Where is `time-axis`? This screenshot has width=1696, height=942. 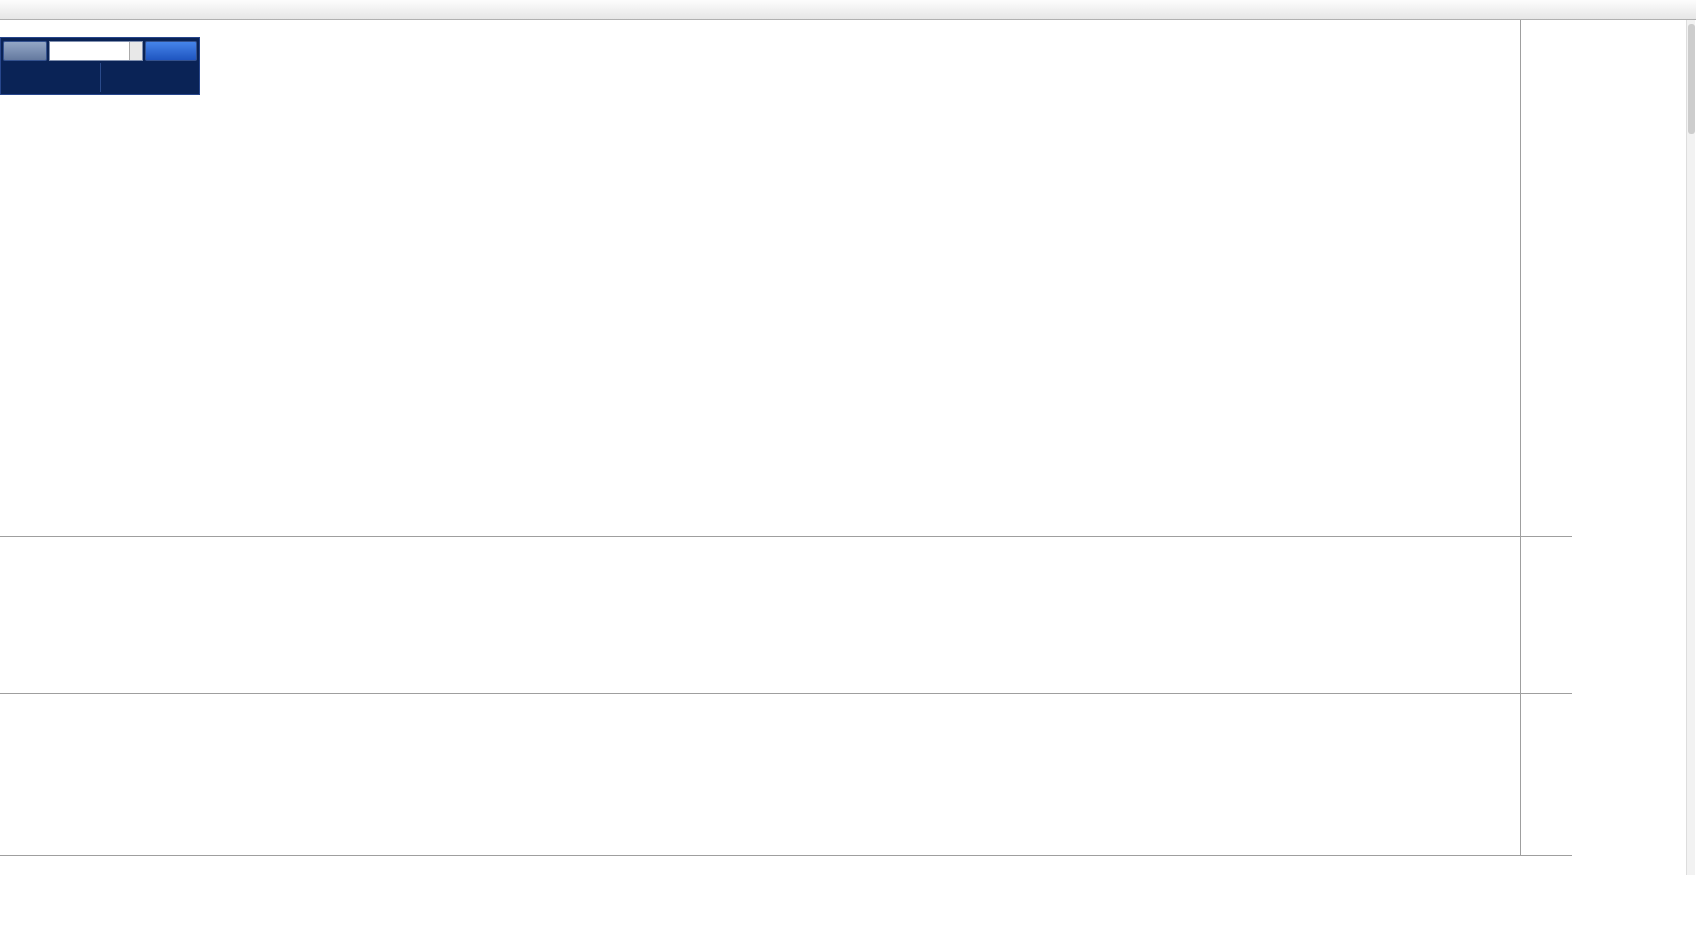 time-axis is located at coordinates (786, 866).